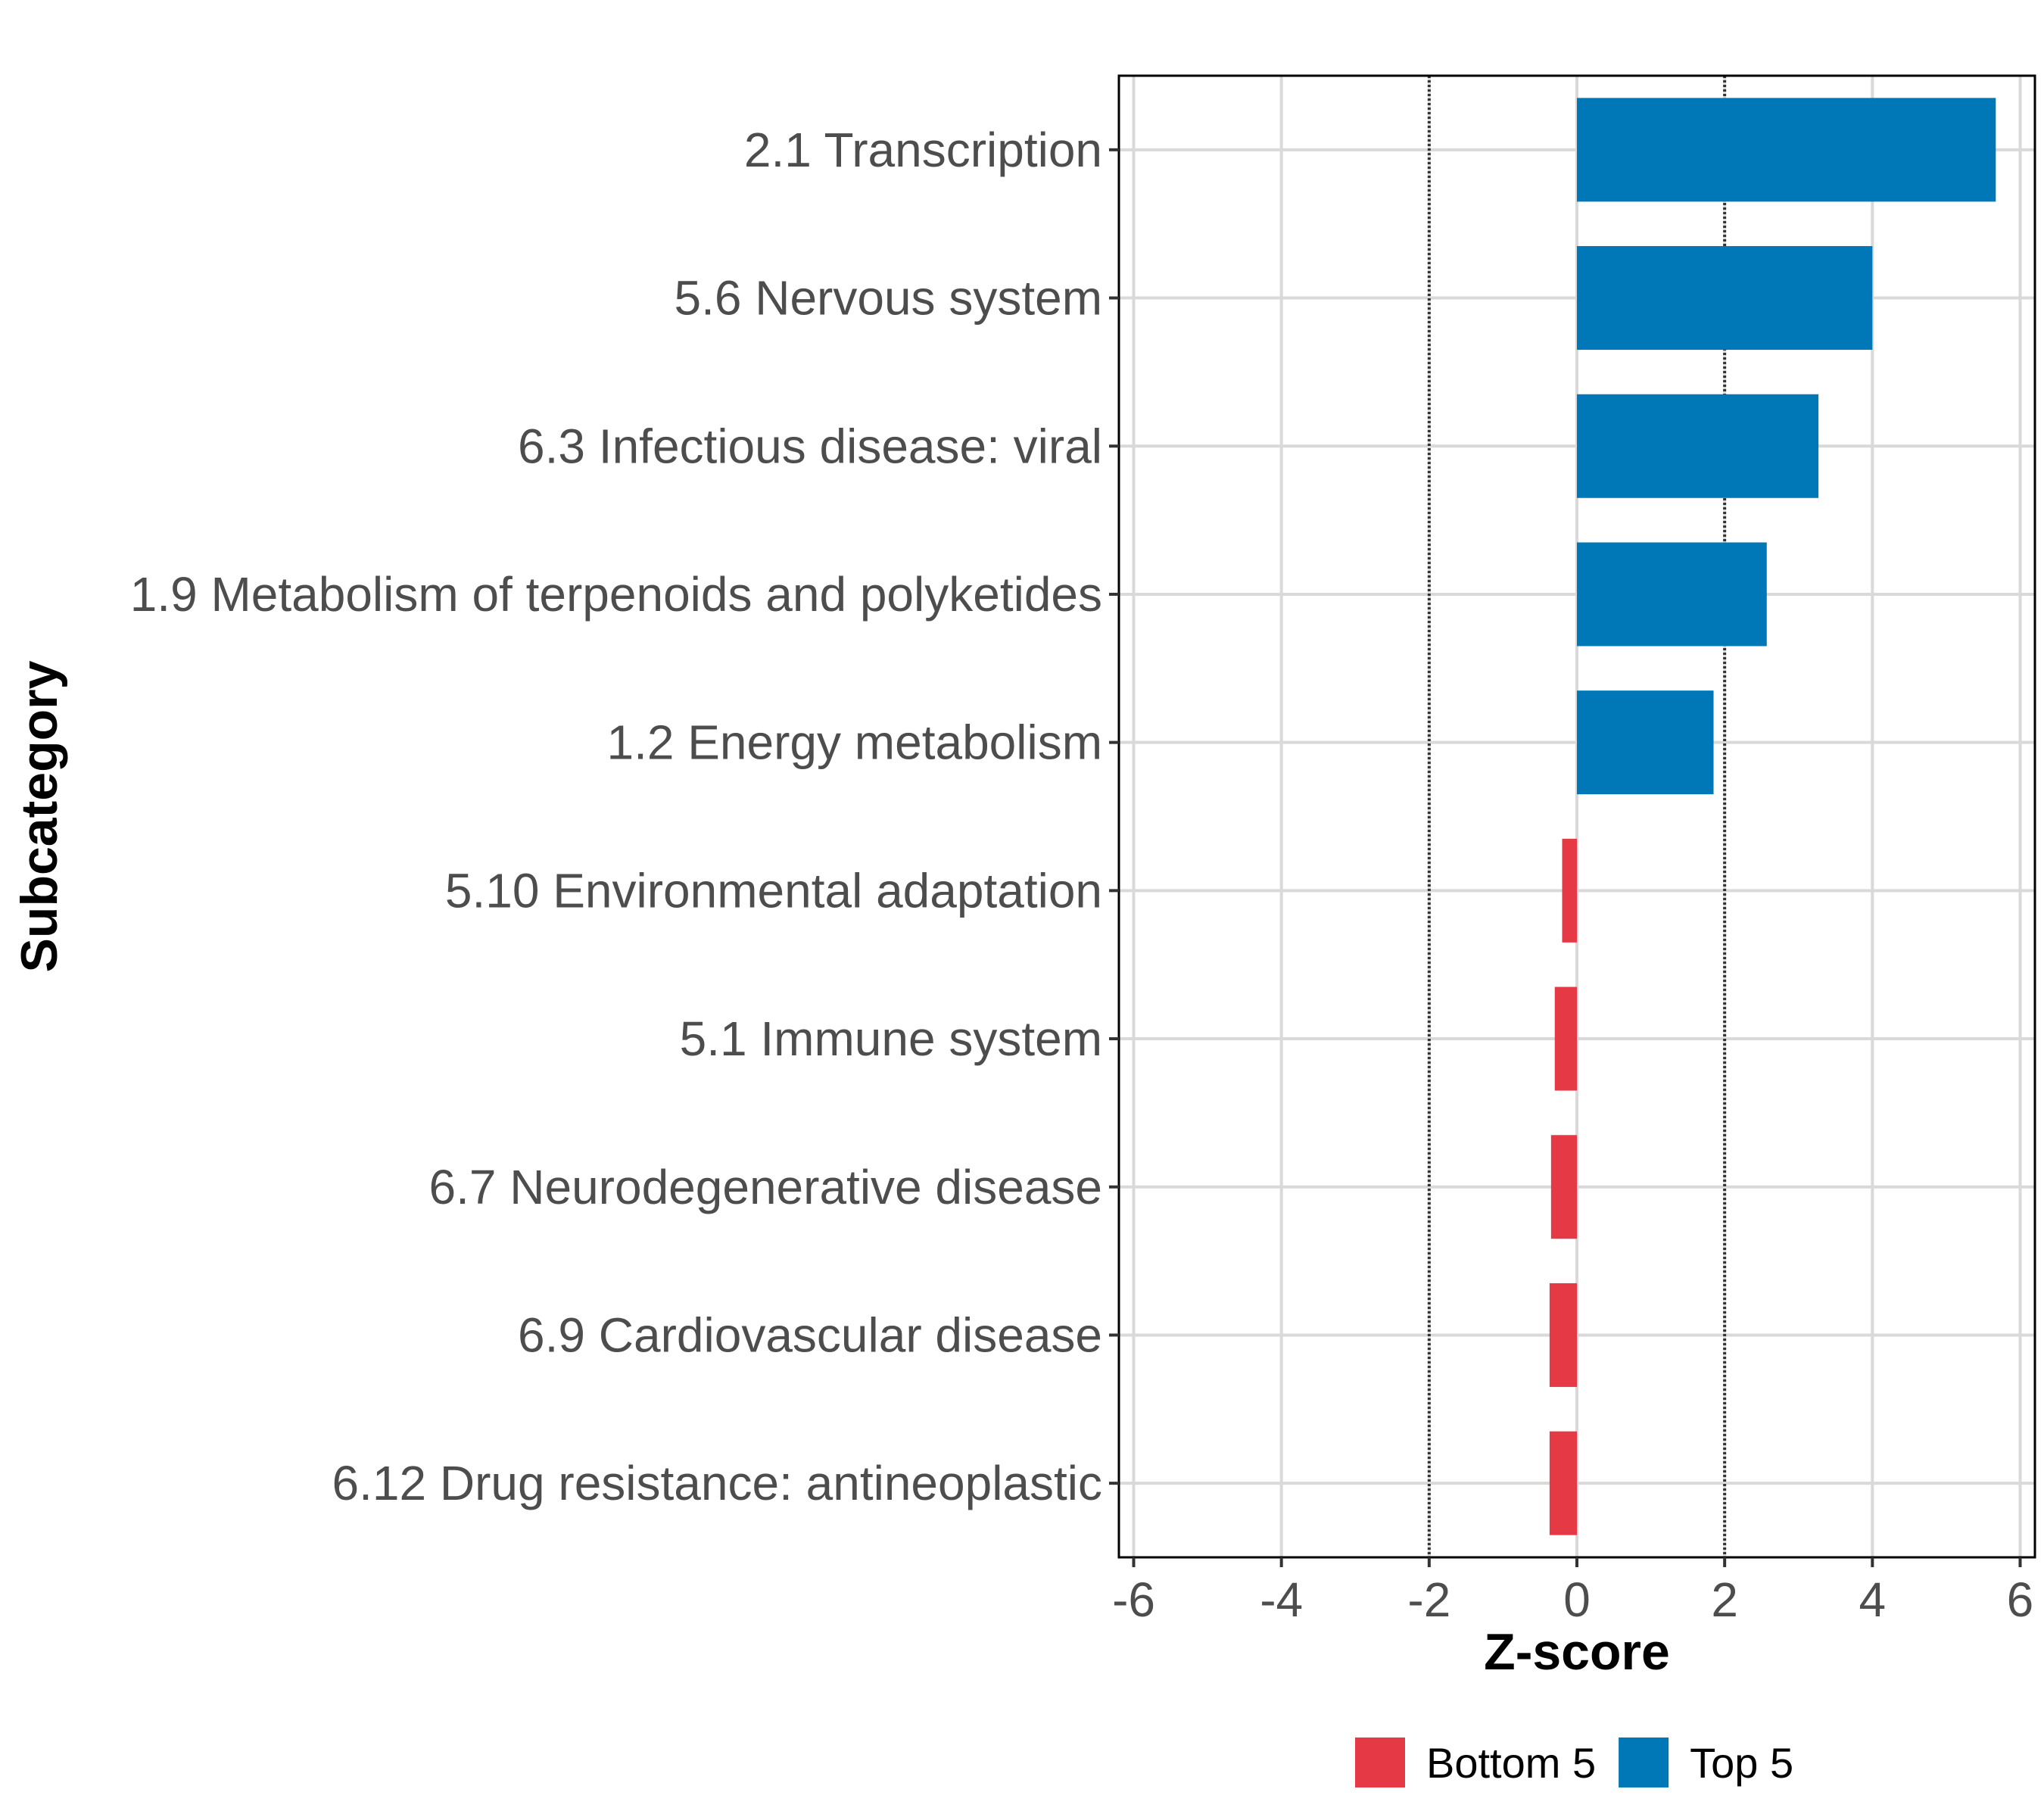 Image resolution: width=2044 pixels, height=1817 pixels. Describe the element at coordinates (766, 1187) in the screenshot. I see `category-label: 6.7 Neurodegenerative disease` at that location.